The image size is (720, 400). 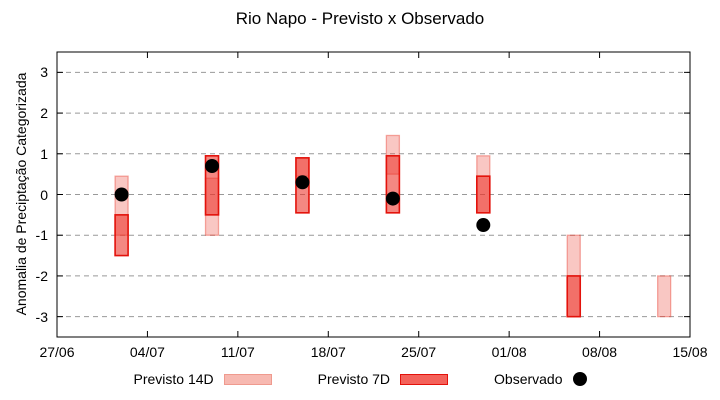 I want to click on legend-label: Observado, so click(x=528, y=379).